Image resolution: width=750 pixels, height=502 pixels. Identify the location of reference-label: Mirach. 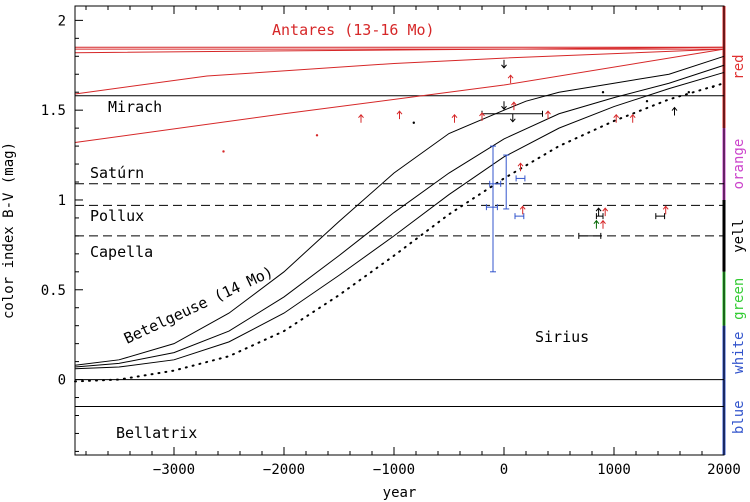
(135, 107).